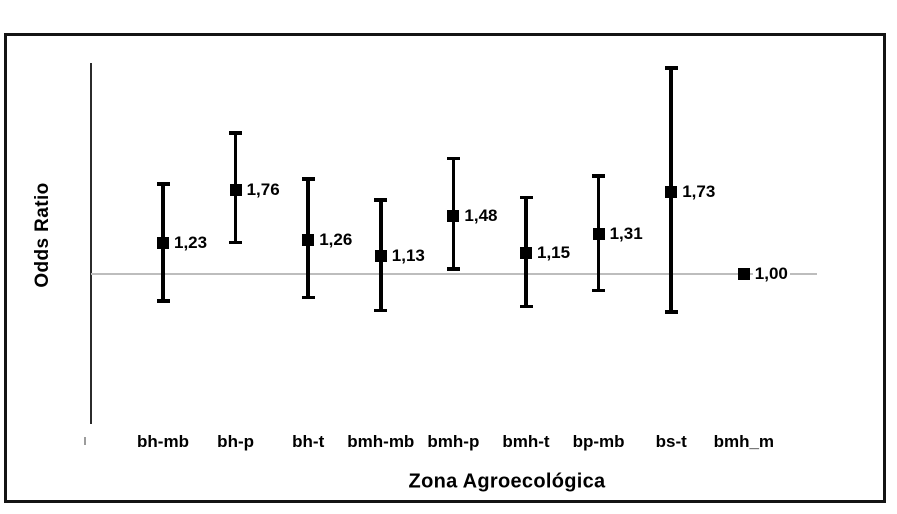 Image resolution: width=897 pixels, height=514 pixels. What do you see at coordinates (91, 243) in the screenshot?
I see `y-axis-line` at bounding box center [91, 243].